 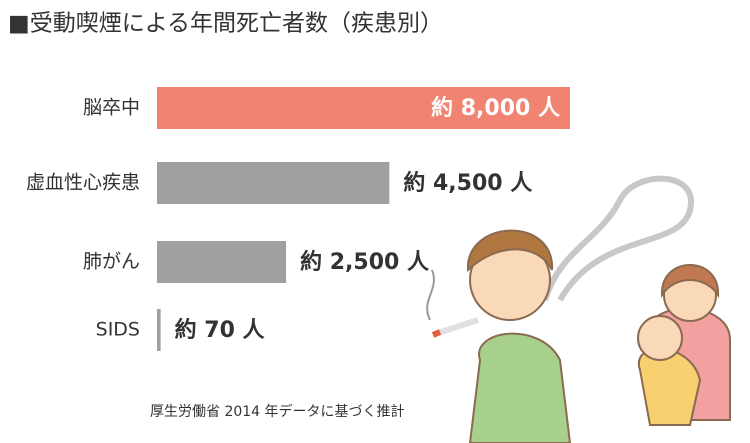 I want to click on category-label: 肺がん, so click(x=111, y=262).